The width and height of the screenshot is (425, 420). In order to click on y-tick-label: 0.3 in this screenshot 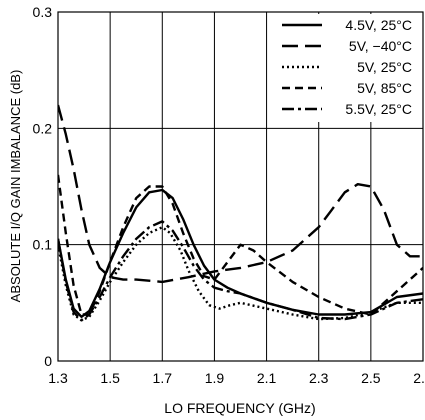, I will do `click(43, 12)`.